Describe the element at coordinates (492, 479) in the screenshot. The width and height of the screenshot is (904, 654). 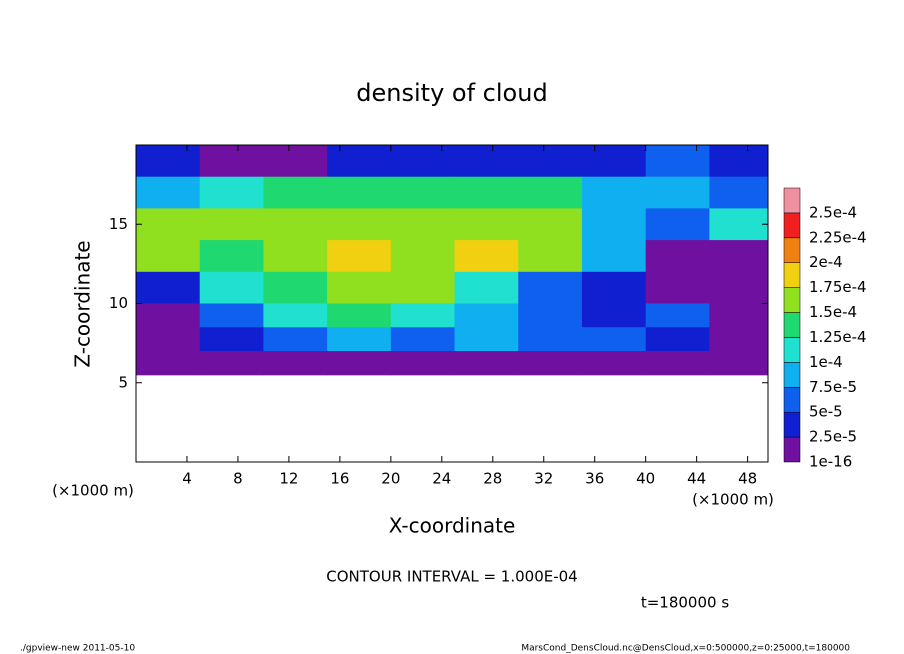
I see `x-tick-label: 28` at that location.